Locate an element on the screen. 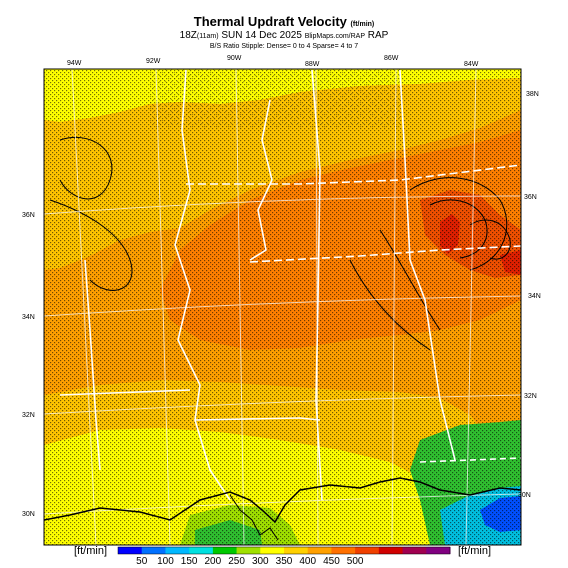 This screenshot has height=568, width=568. lat-label: 38N is located at coordinates (532, 94).